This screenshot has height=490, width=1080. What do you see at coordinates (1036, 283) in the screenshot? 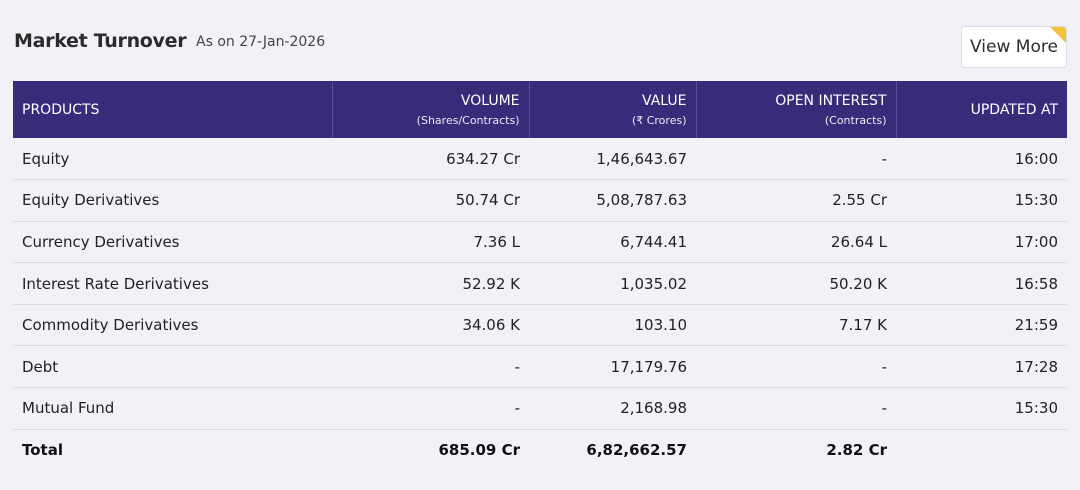
I see `cell-updated-at: 16:58` at bounding box center [1036, 283].